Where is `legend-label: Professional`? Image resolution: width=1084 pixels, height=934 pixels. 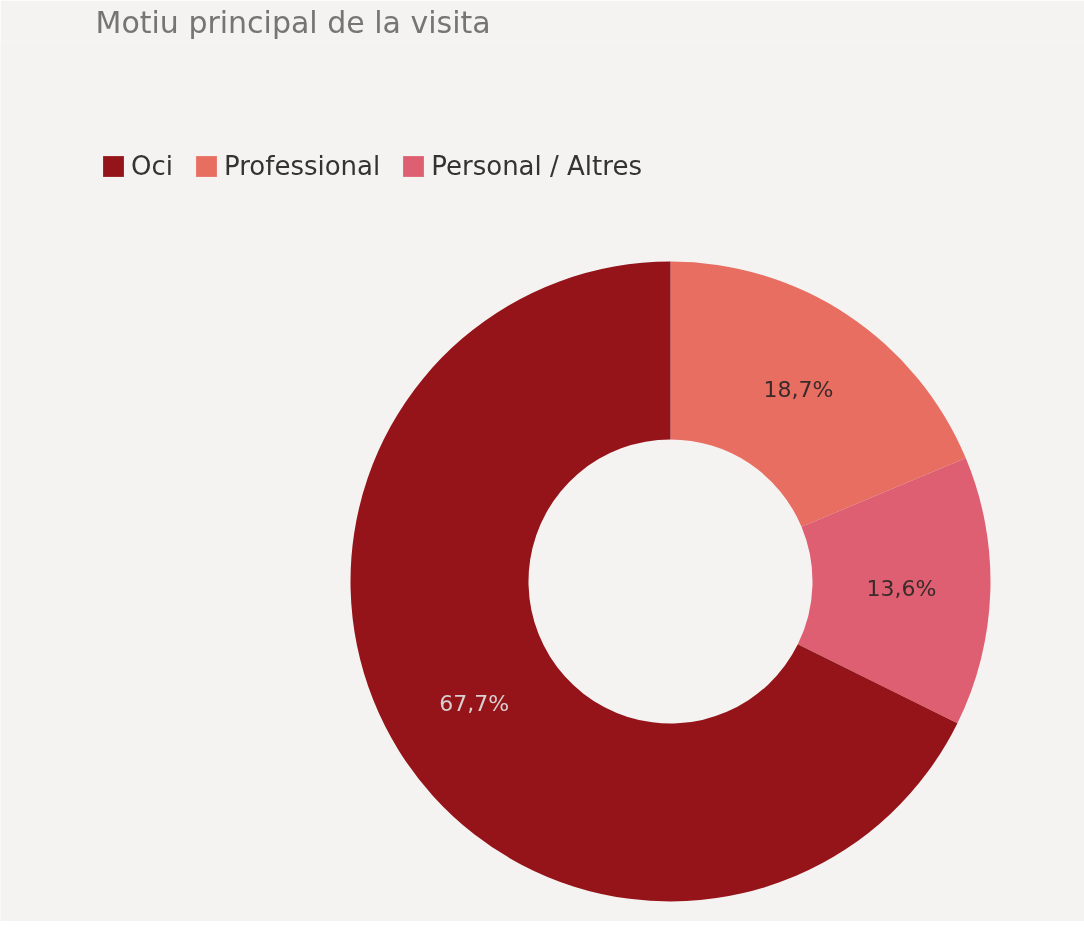 legend-label: Professional is located at coordinates (302, 166).